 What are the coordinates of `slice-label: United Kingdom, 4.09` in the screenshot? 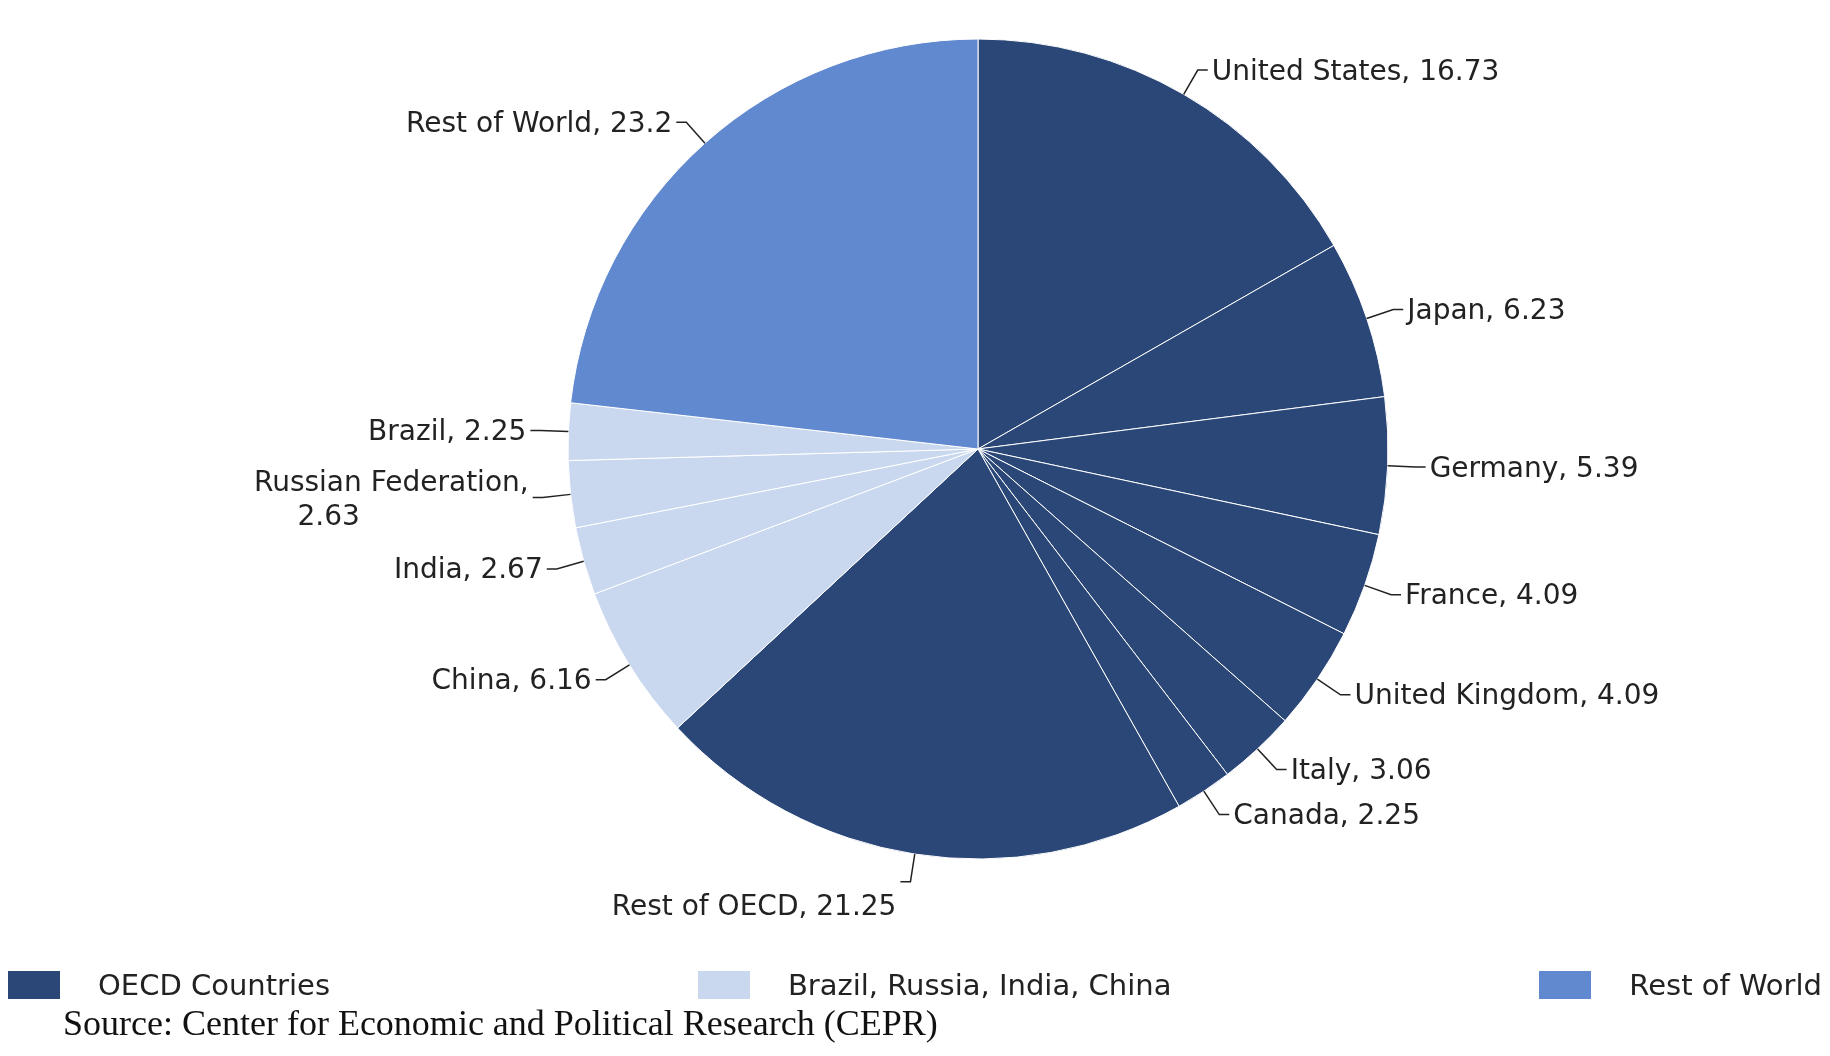 It's located at (1507, 695).